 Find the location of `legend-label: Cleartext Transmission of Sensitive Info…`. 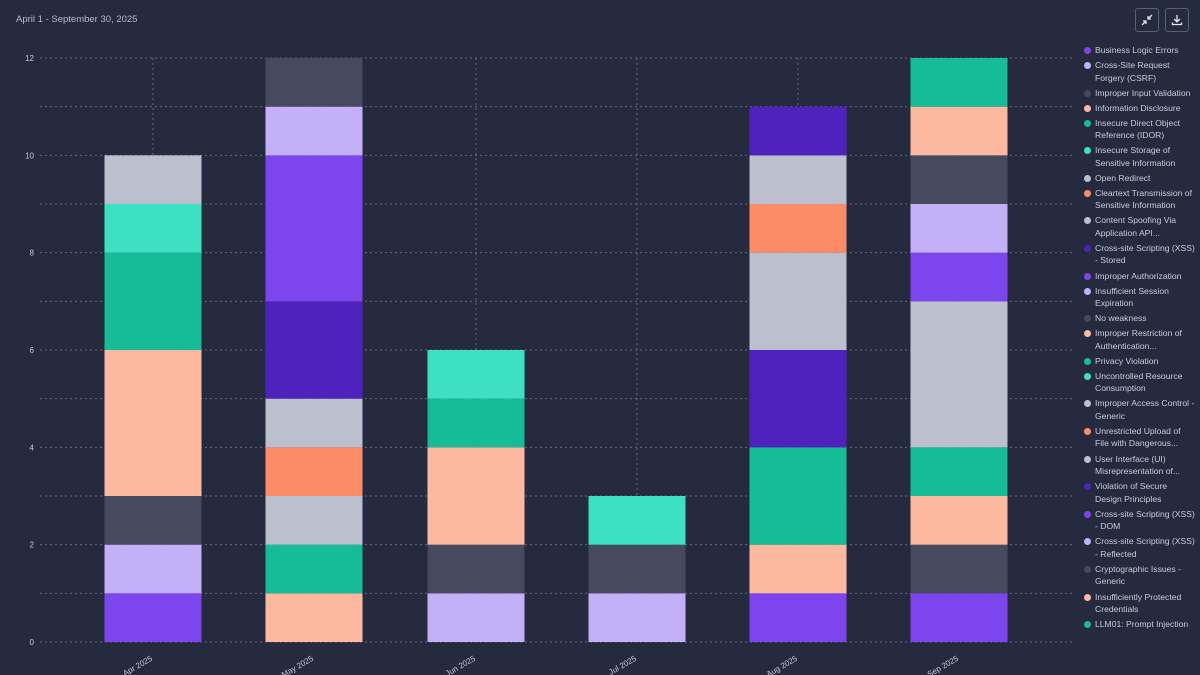

legend-label: Cleartext Transmission of Sensitive Info… is located at coordinates (1143, 199).